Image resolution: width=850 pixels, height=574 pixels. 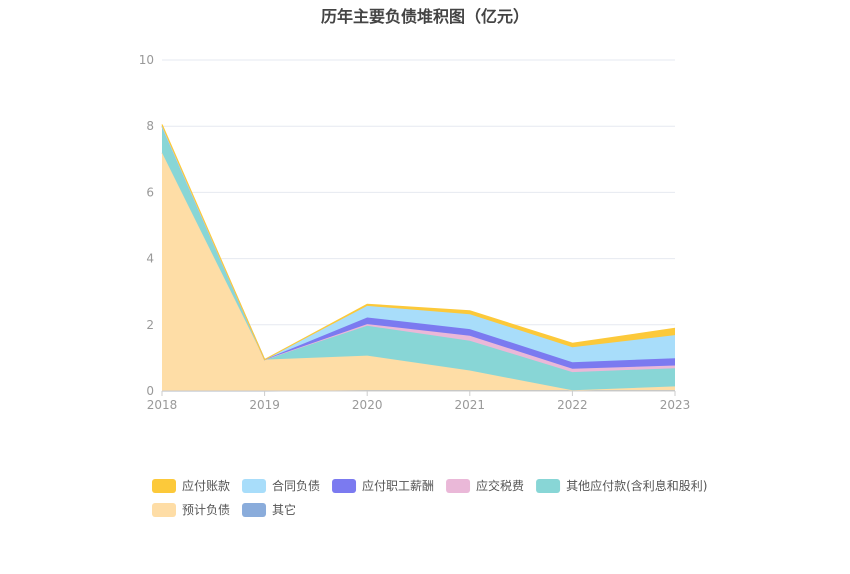 I want to click on y-tick-label: 2, so click(x=150, y=325).